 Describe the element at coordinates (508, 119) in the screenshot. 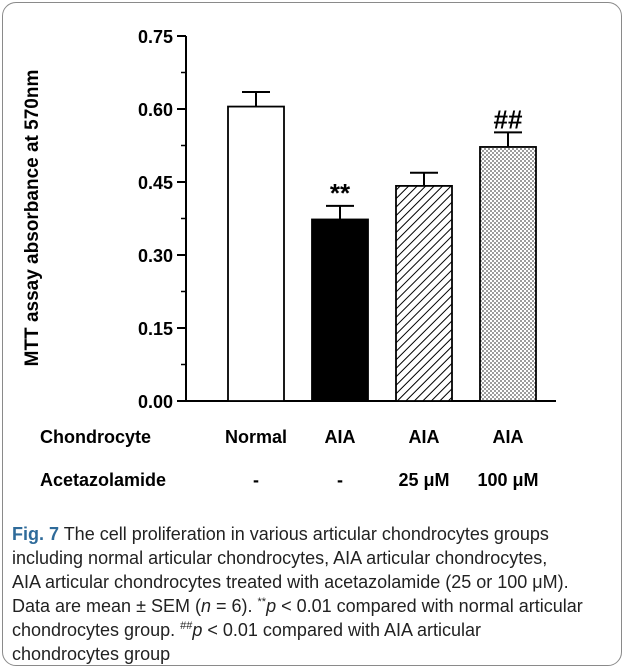

I see `significance-marker: ##` at that location.